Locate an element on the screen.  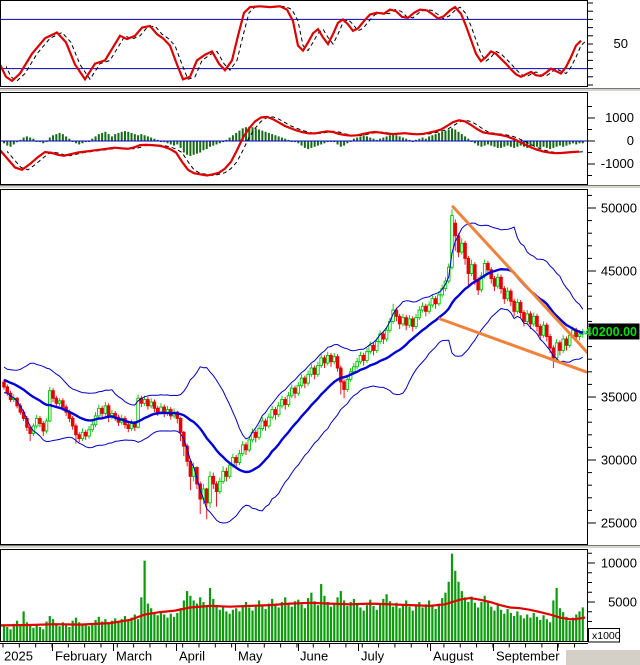
trendline-lower-support is located at coordinates (512, 345).